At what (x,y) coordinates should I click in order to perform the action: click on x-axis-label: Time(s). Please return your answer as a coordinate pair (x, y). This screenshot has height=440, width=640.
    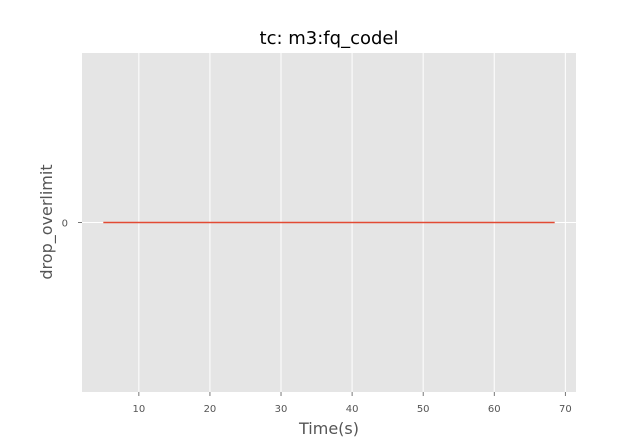
    Looking at the image, I should click on (328, 428).